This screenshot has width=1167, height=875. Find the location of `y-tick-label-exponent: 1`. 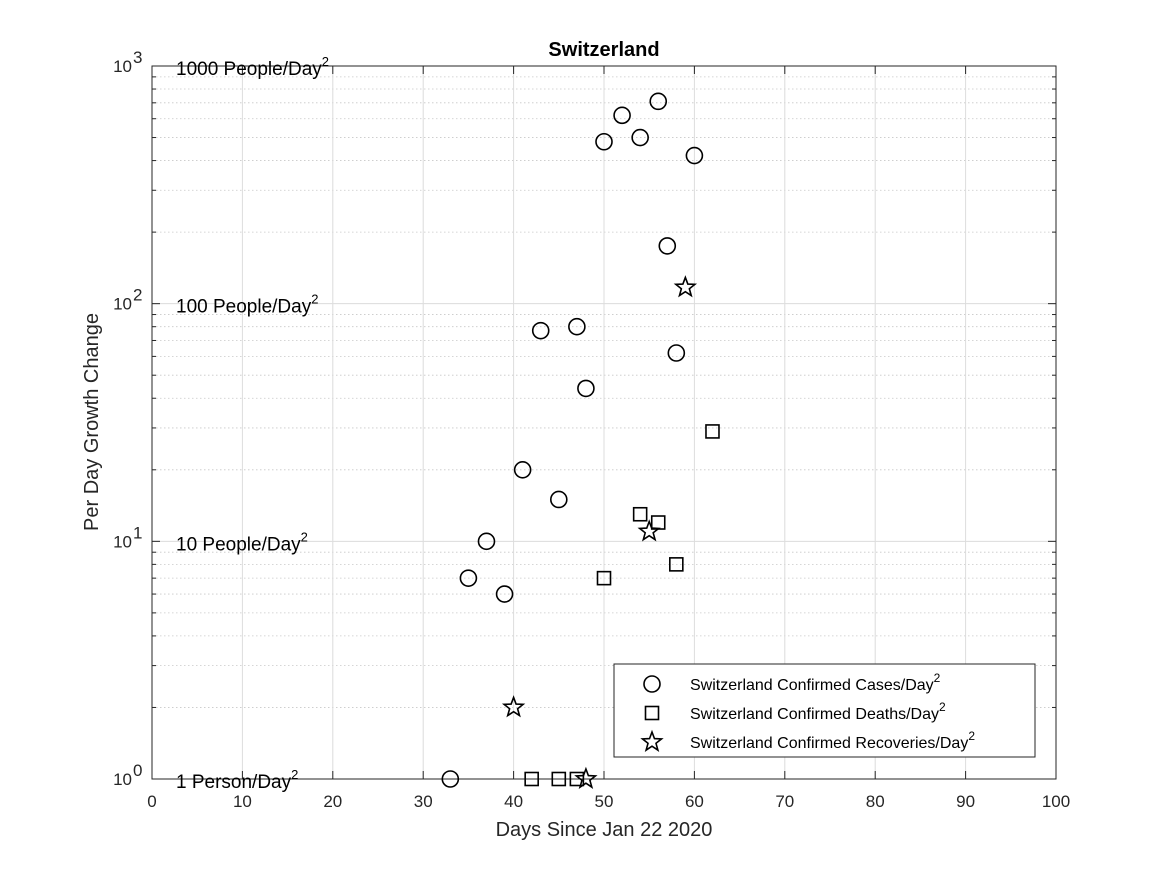

y-tick-label-exponent: 1 is located at coordinates (137, 532).